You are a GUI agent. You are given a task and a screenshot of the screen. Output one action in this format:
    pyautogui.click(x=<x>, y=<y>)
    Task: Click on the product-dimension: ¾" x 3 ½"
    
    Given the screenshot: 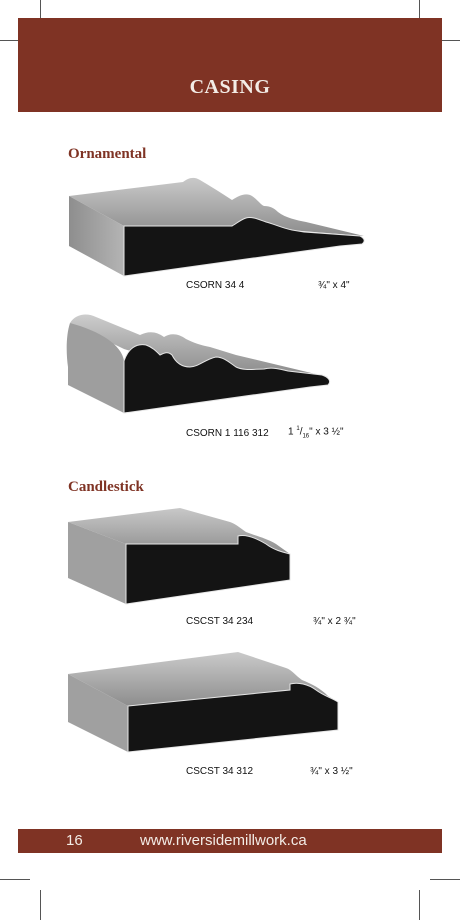 What is the action you would take?
    pyautogui.click(x=331, y=771)
    